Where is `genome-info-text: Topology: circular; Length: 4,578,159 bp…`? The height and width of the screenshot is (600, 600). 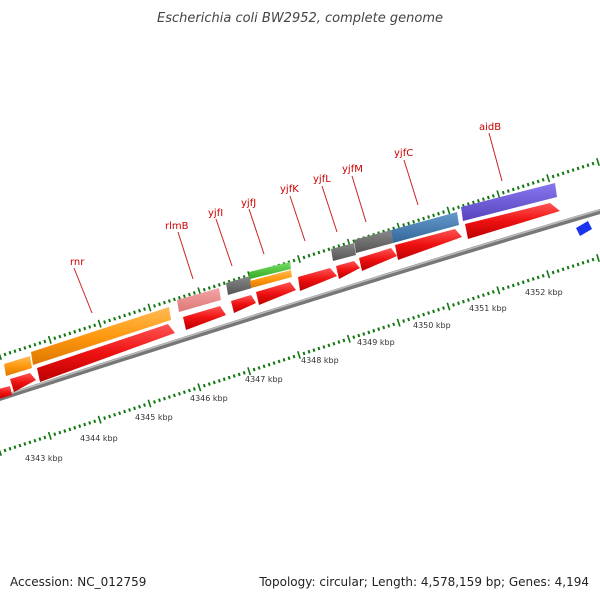 genome-info-text: Topology: circular; Length: 4,578,159 bp… is located at coordinates (423, 582).